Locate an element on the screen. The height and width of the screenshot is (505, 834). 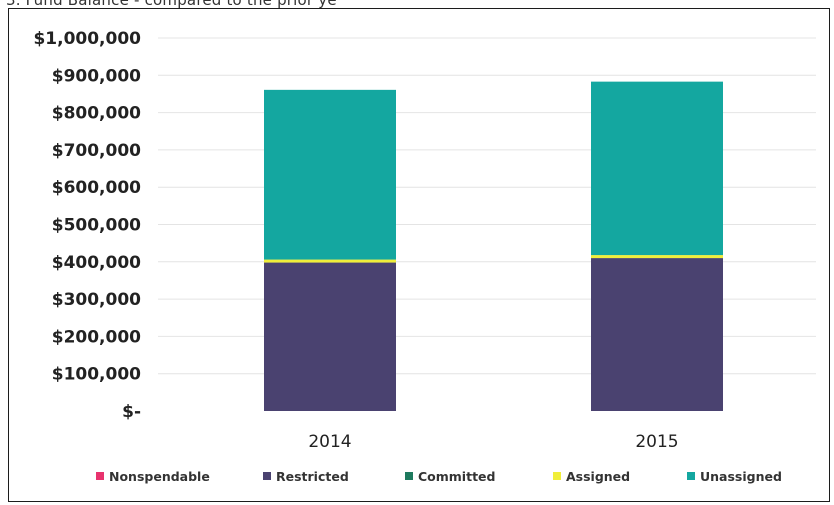
legend-label: Unassigned is located at coordinates (741, 476).